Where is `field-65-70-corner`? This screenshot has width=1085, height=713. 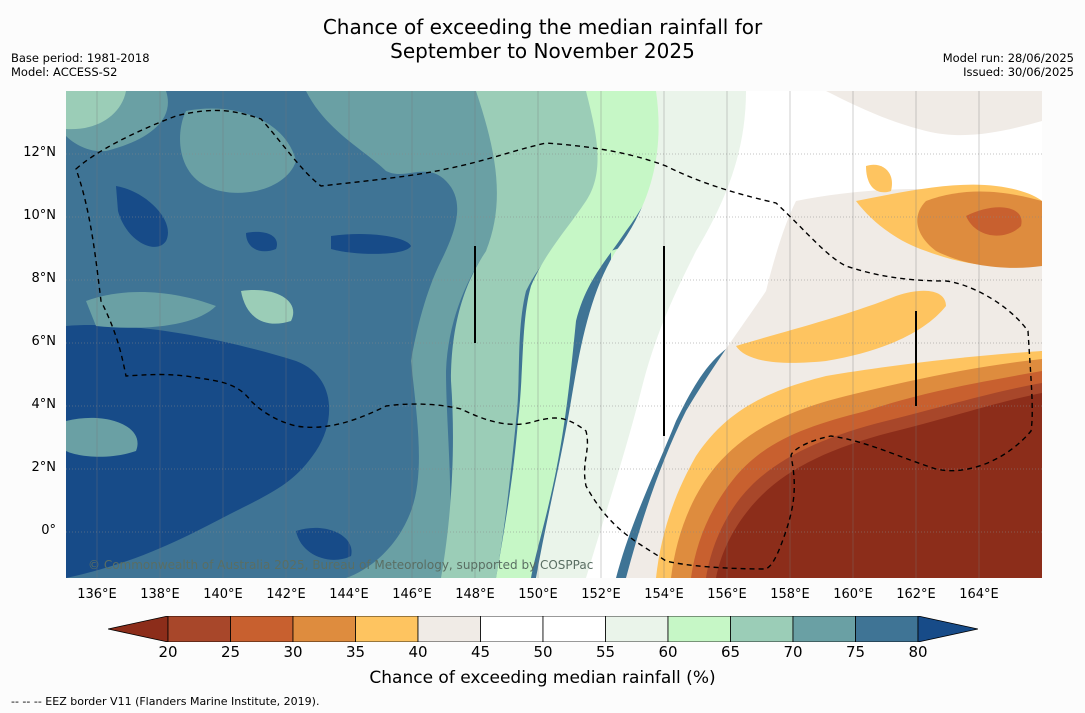 field-65-70-corner is located at coordinates (96, 110).